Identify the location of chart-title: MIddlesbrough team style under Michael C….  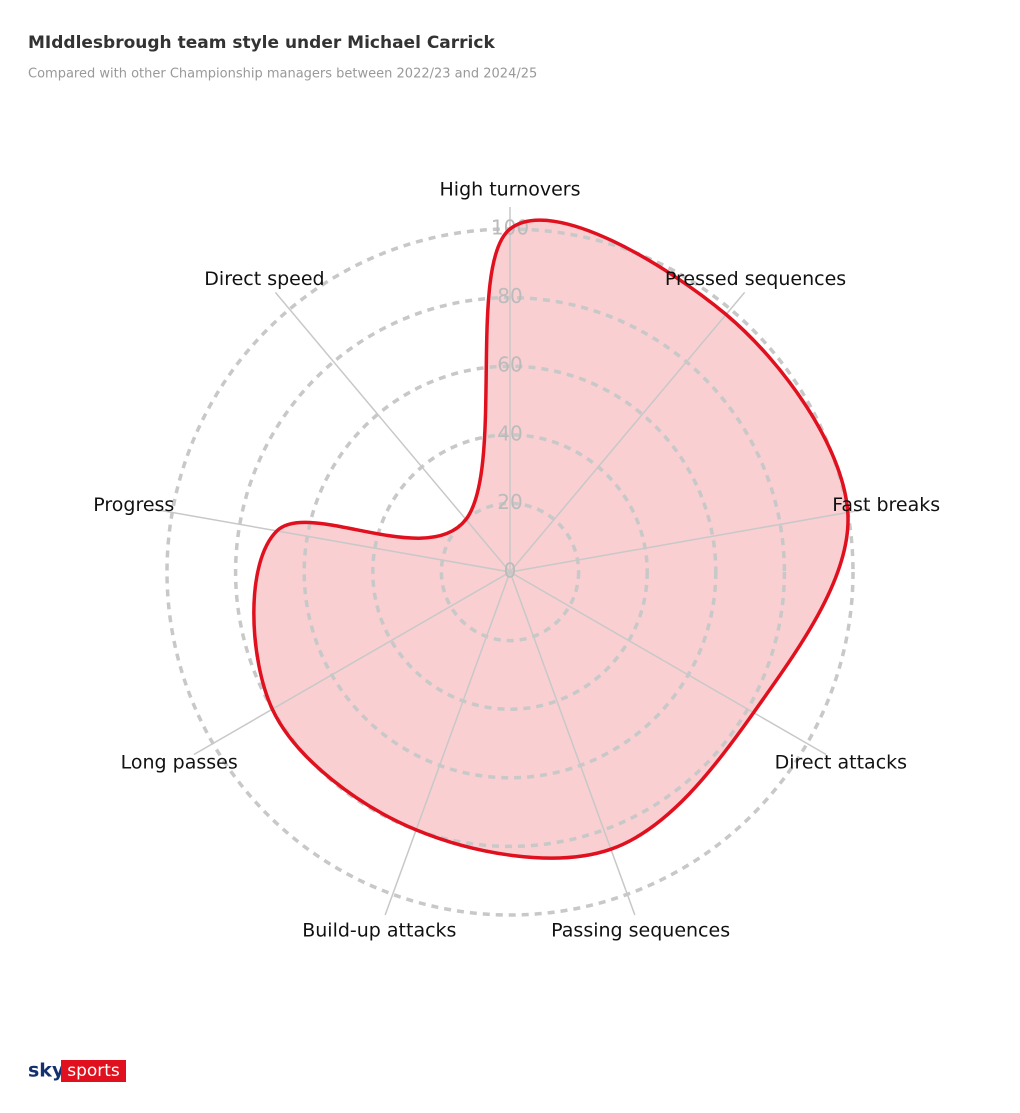
(261, 43).